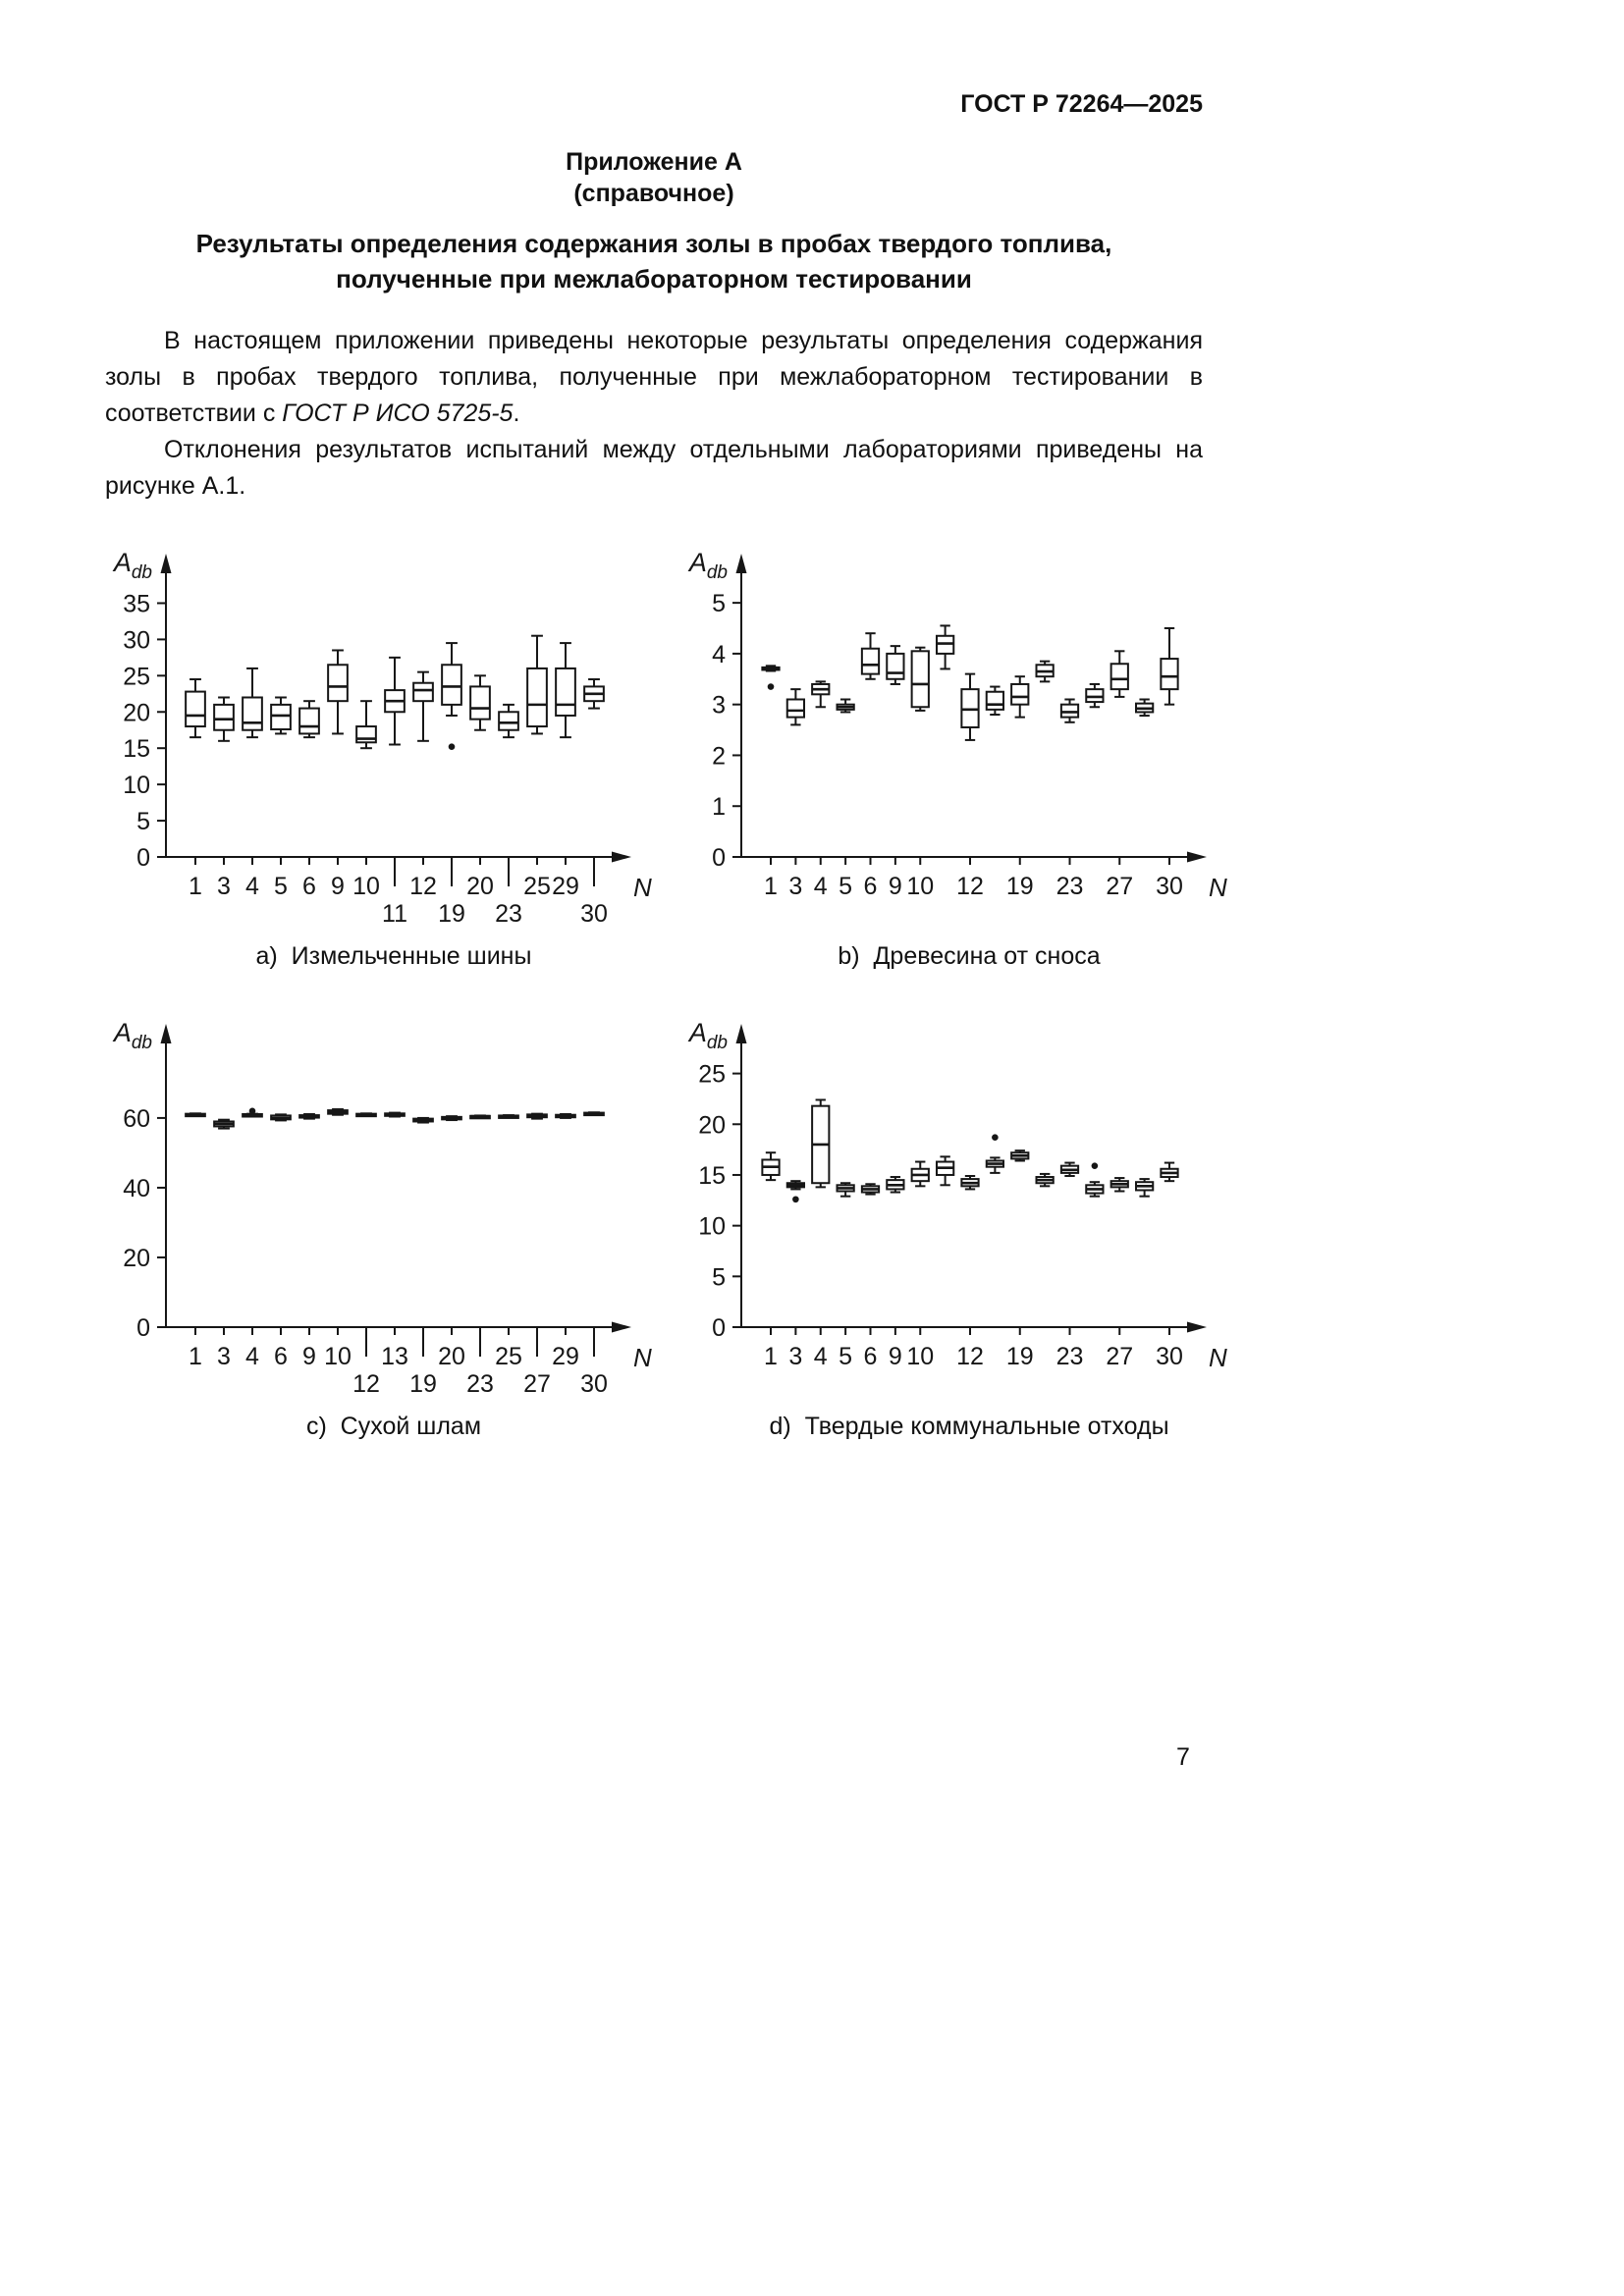  What do you see at coordinates (451, 1356) in the screenshot?
I see `svg-text: 20` at bounding box center [451, 1356].